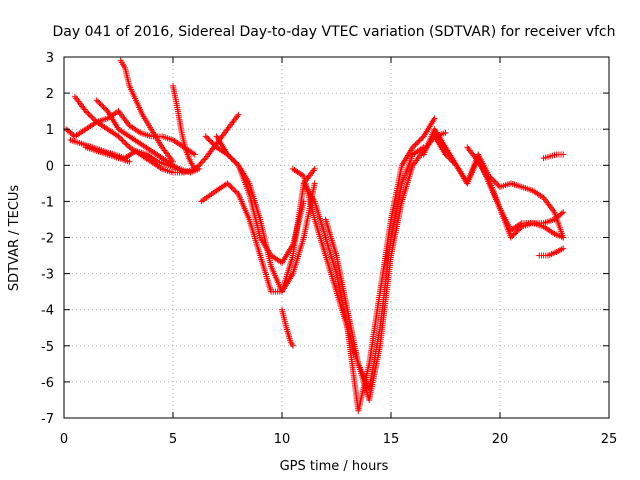  Describe the element at coordinates (47, 239) in the screenshot. I see `y-tick-label: -2` at that location.